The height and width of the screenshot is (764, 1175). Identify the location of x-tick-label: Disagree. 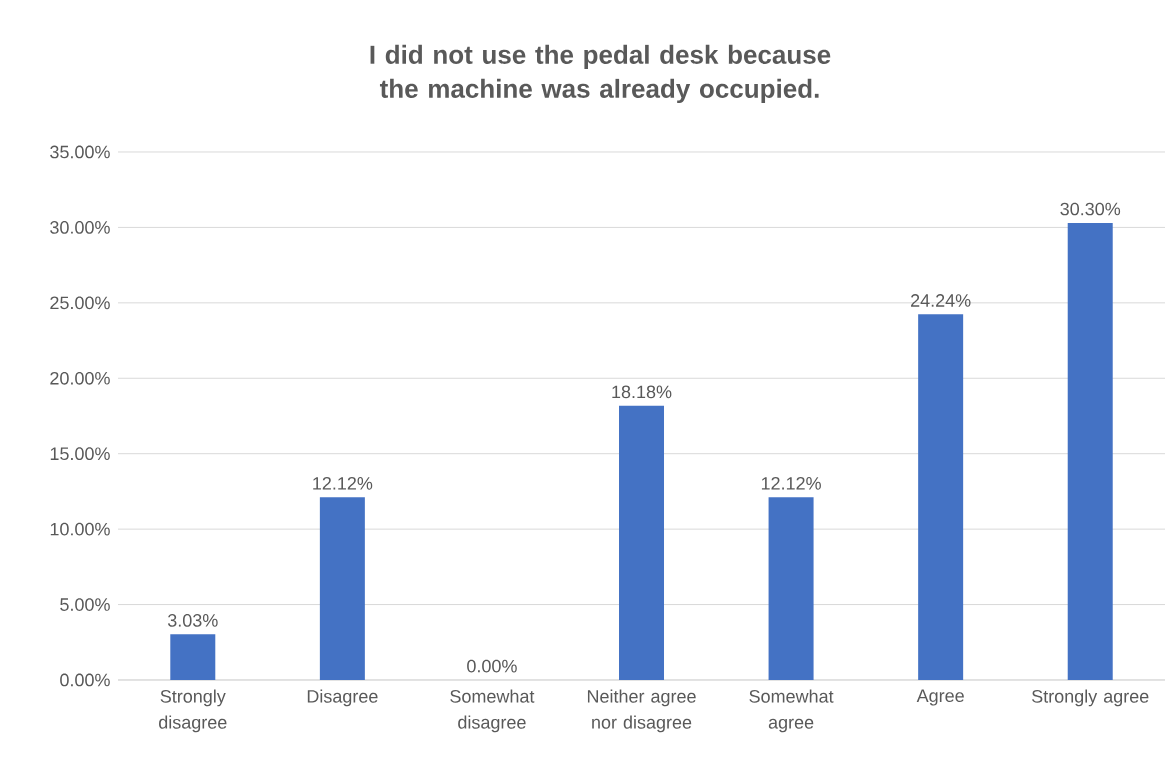
(342, 698).